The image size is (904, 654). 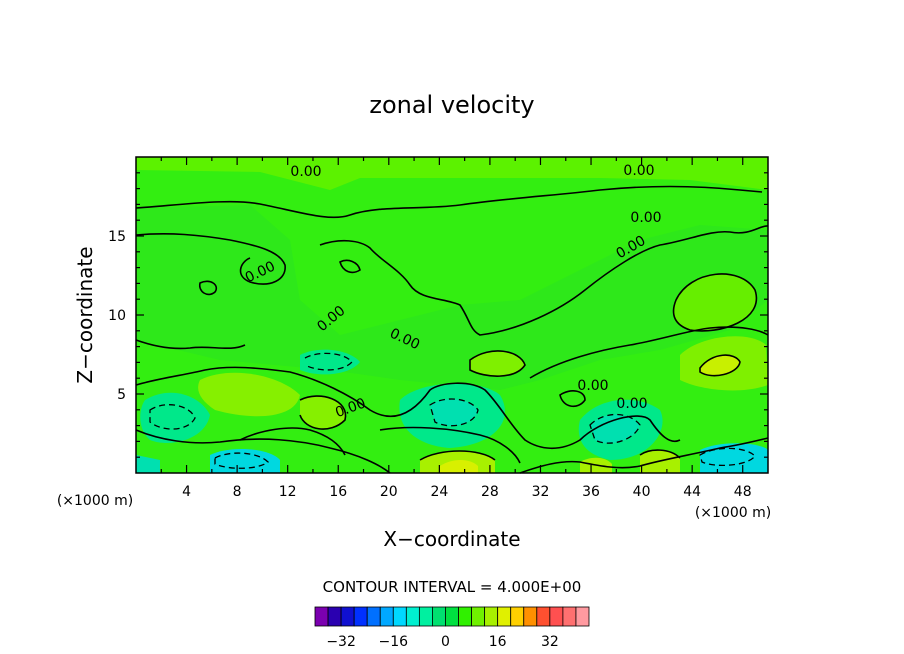 I want to click on x-tick-label: 40, so click(x=642, y=492).